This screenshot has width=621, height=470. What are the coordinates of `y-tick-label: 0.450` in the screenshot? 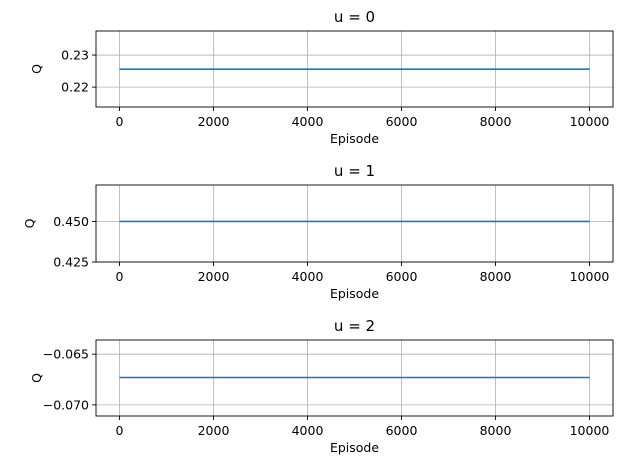 It's located at (71, 221).